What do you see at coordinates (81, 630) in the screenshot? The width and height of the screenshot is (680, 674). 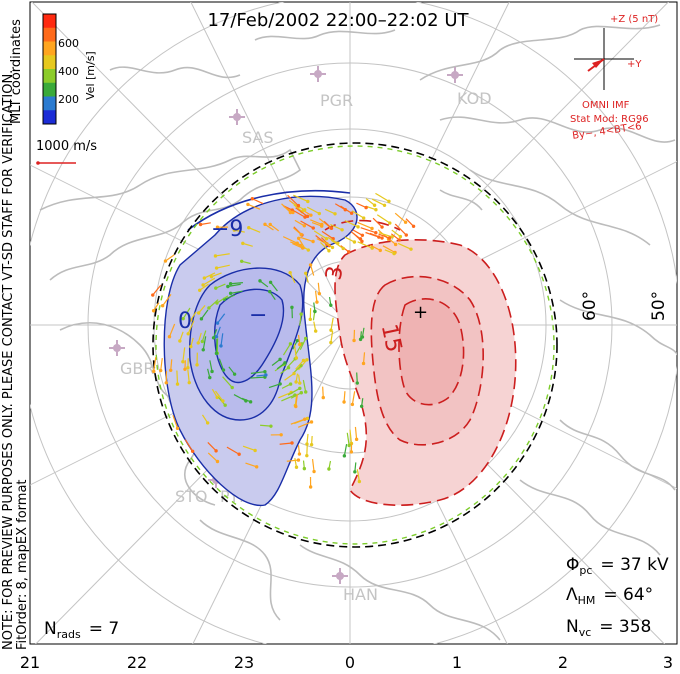 I see `stat-nrads: Nrads = 7` at bounding box center [81, 630].